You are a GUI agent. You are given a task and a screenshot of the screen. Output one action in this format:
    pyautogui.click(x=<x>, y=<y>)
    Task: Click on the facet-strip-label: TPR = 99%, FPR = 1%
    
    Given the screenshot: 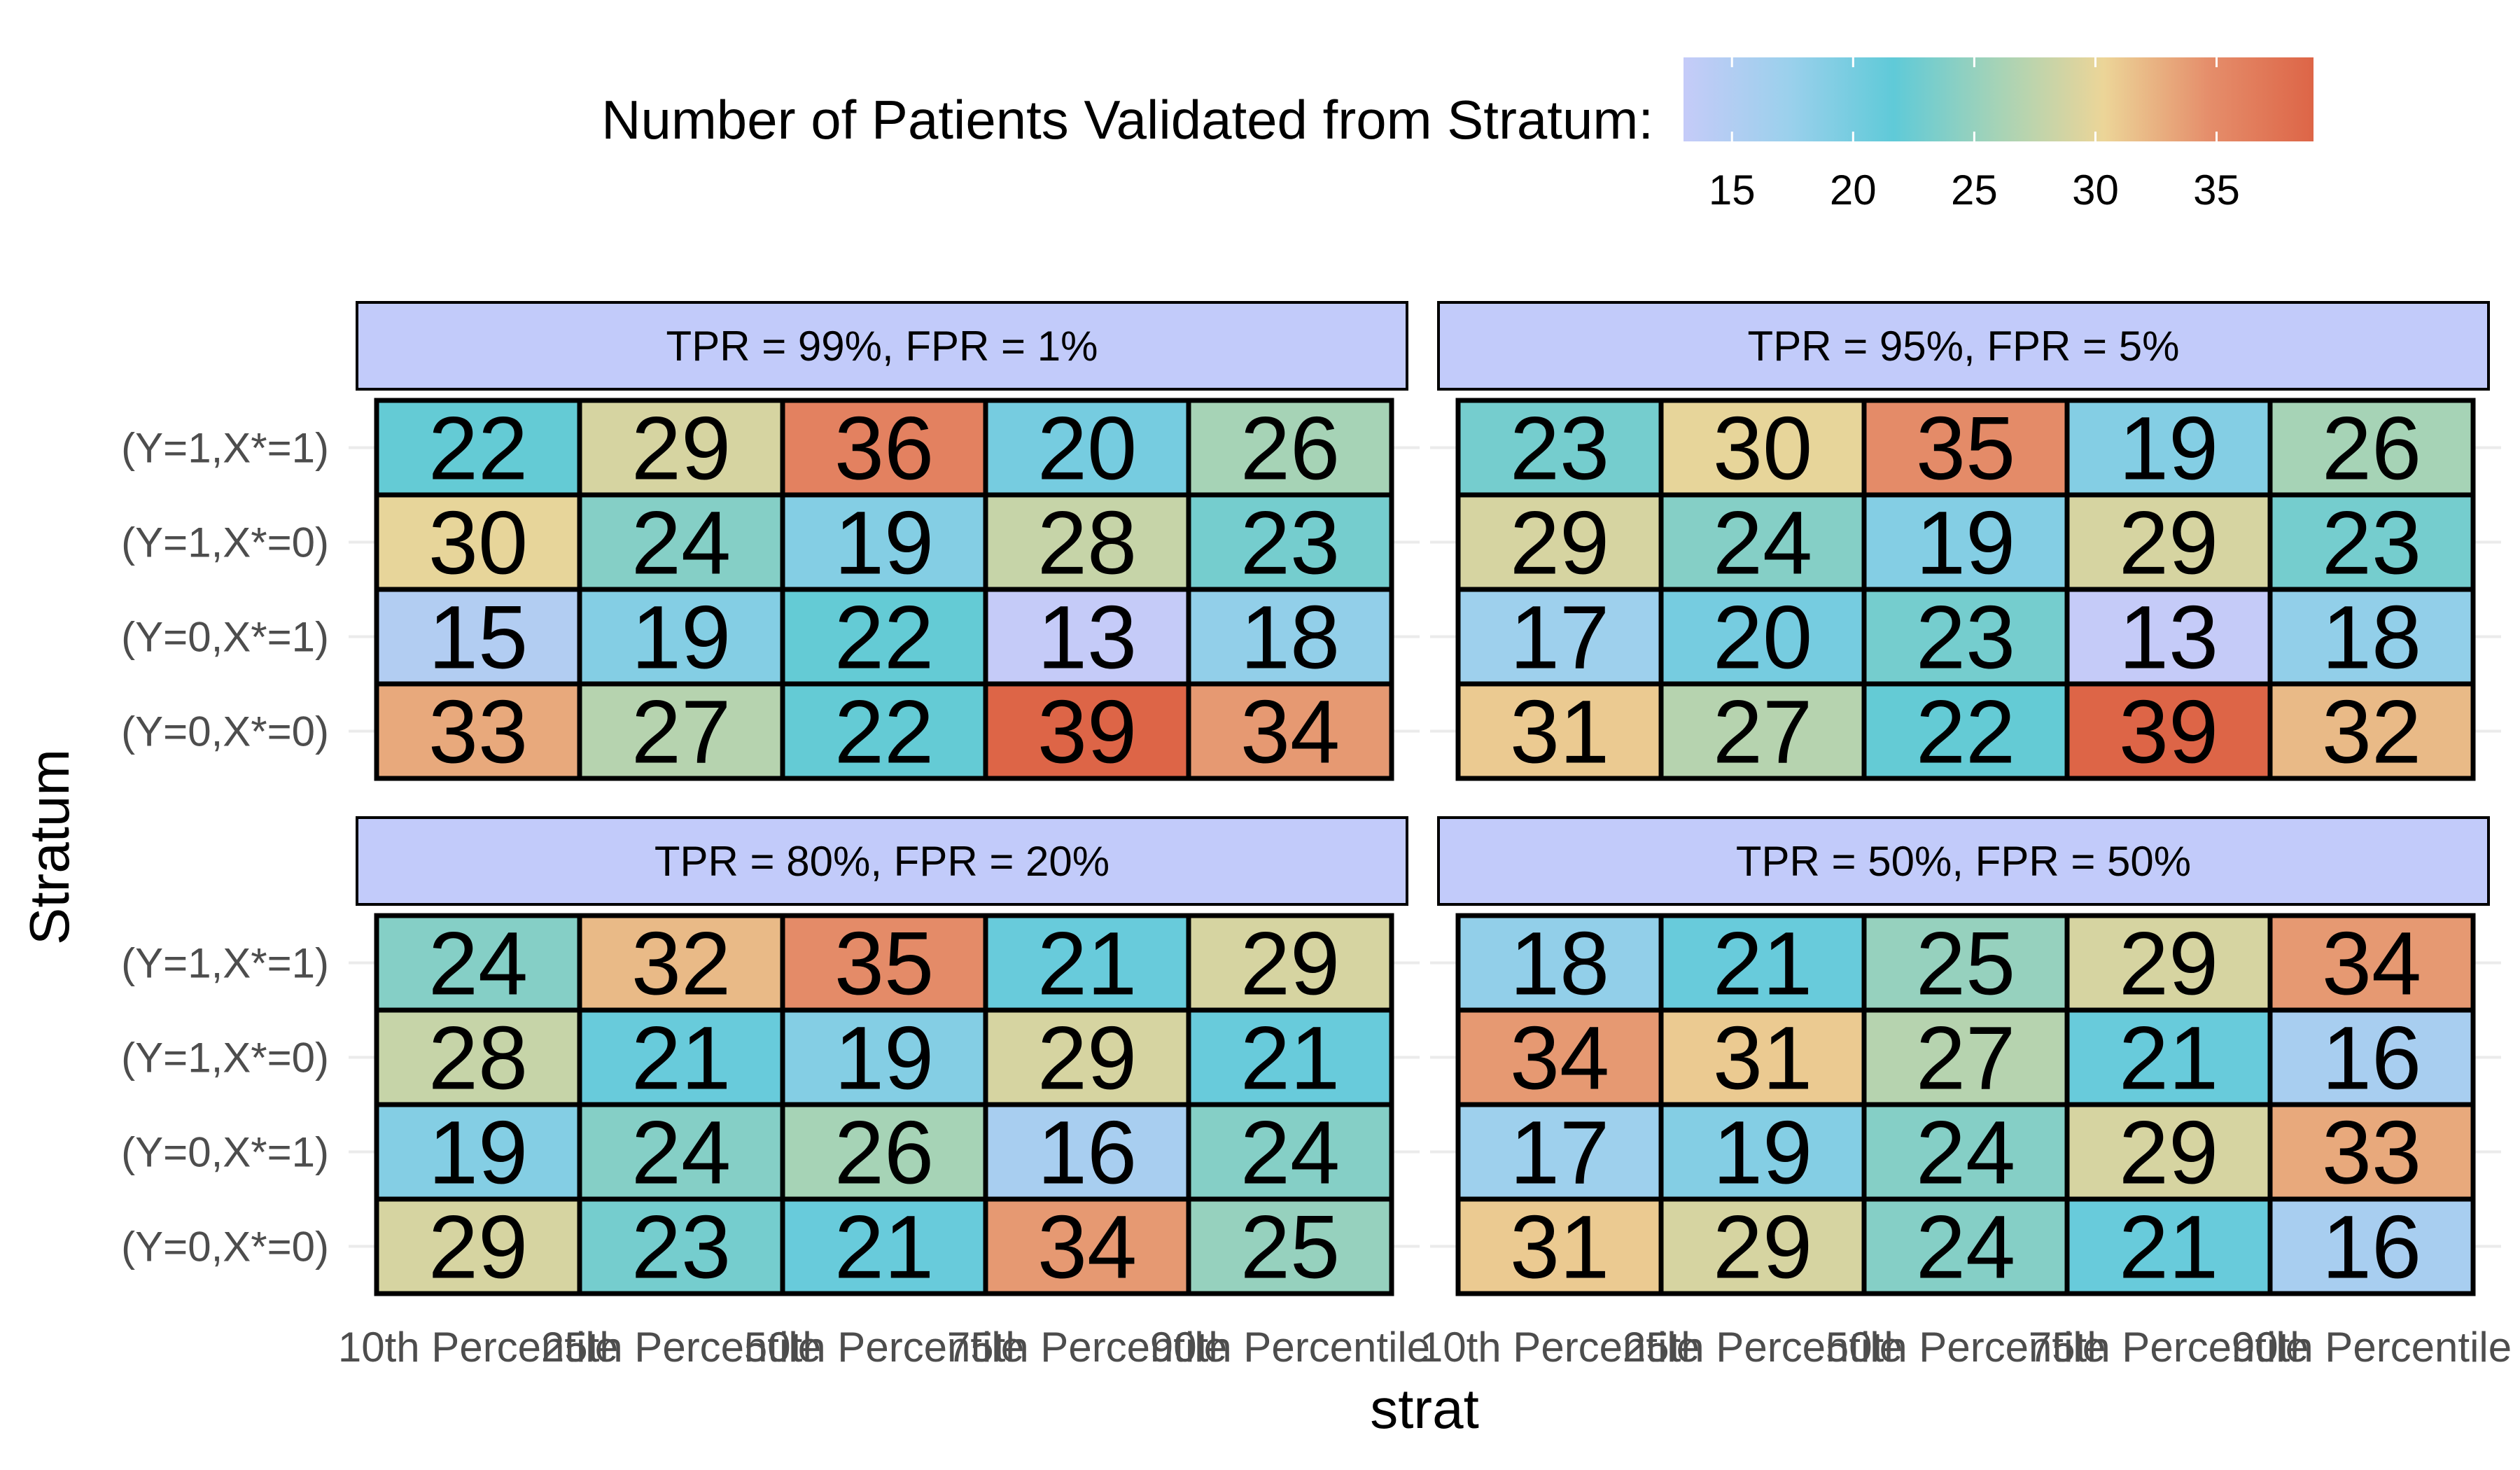 What is the action you would take?
    pyautogui.click(x=882, y=346)
    